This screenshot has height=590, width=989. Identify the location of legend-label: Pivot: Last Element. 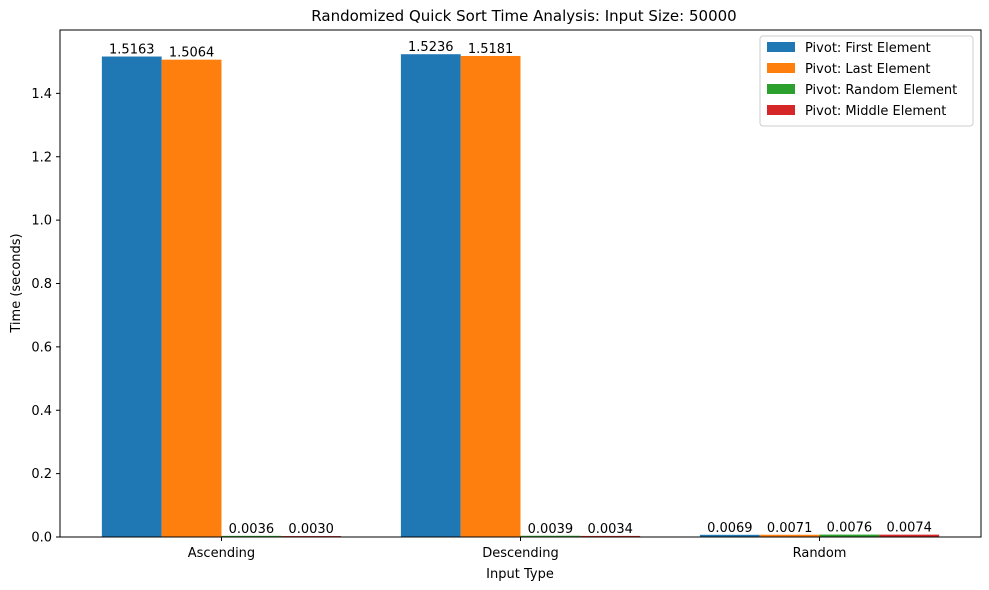
(867, 69).